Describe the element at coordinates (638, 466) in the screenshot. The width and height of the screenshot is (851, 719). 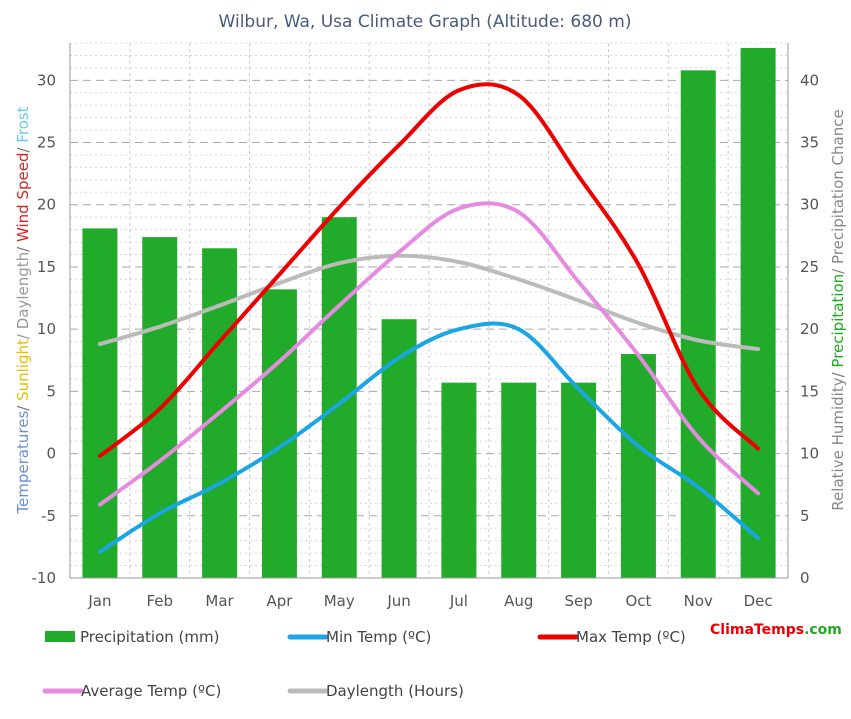
I see `precipitation-bar-oct` at that location.